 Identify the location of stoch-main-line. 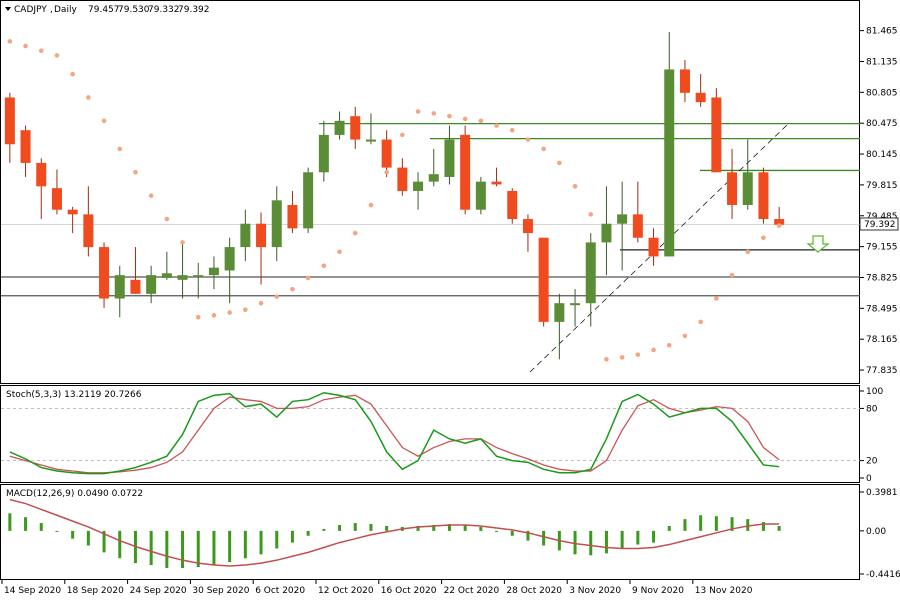
(394, 433).